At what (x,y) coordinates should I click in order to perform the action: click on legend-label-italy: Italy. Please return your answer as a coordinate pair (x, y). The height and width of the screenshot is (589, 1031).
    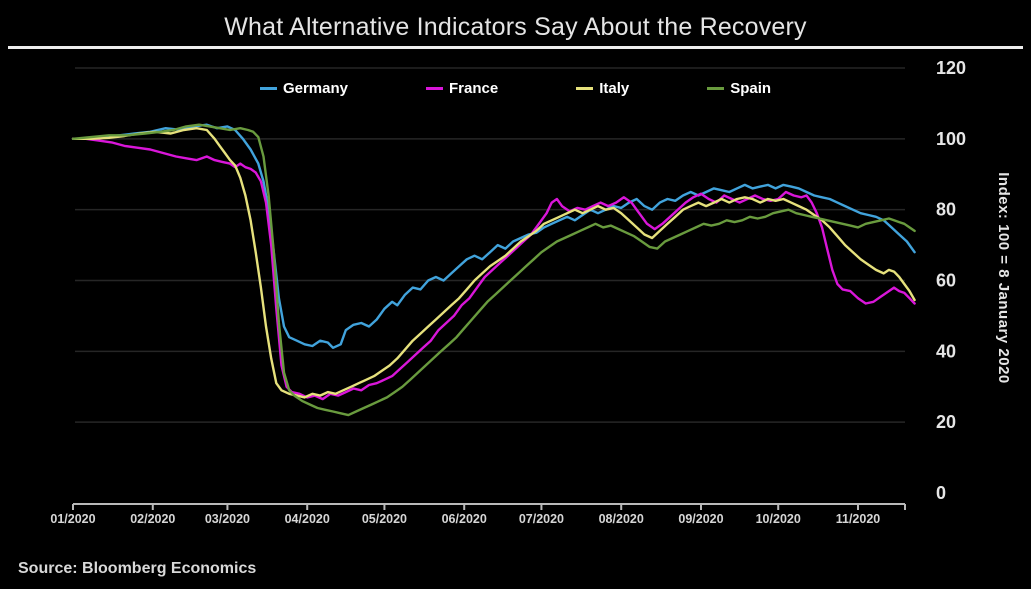
    Looking at the image, I should click on (614, 88).